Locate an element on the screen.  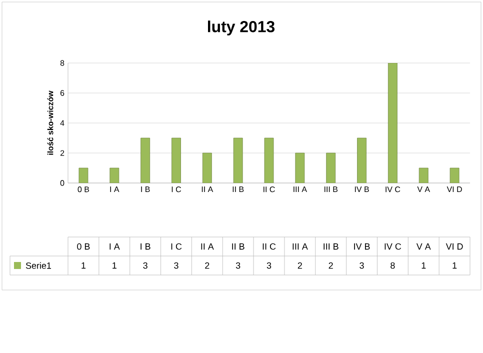
category-label: IV C is located at coordinates (393, 246).